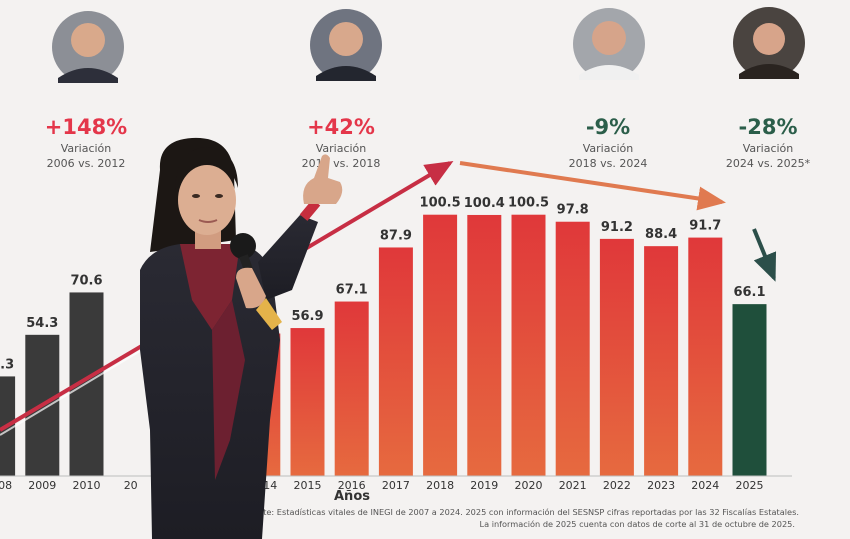 The image size is (850, 539). What do you see at coordinates (7, 364) in the screenshot?
I see `value-label-2008: 38.3` at bounding box center [7, 364].